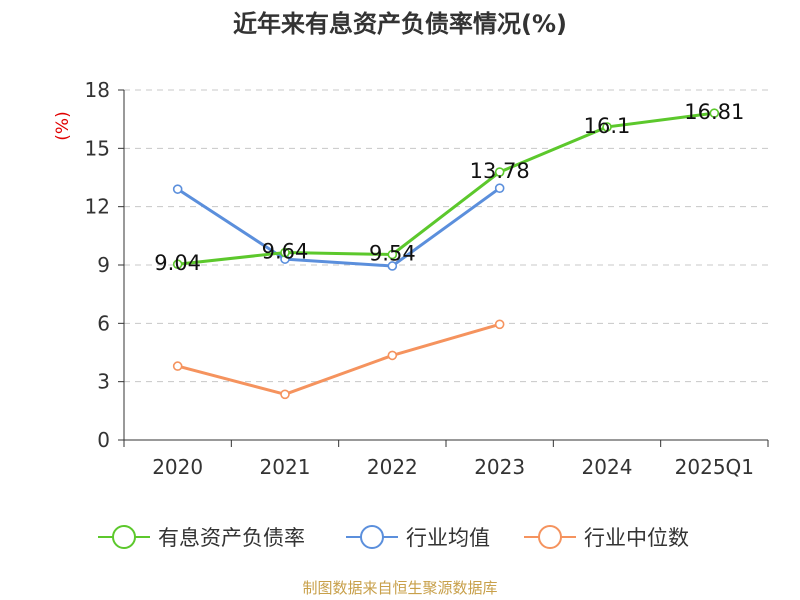 This screenshot has height=600, width=800. Describe the element at coordinates (103, 382) in the screenshot. I see `y-tick-label: 3` at that location.